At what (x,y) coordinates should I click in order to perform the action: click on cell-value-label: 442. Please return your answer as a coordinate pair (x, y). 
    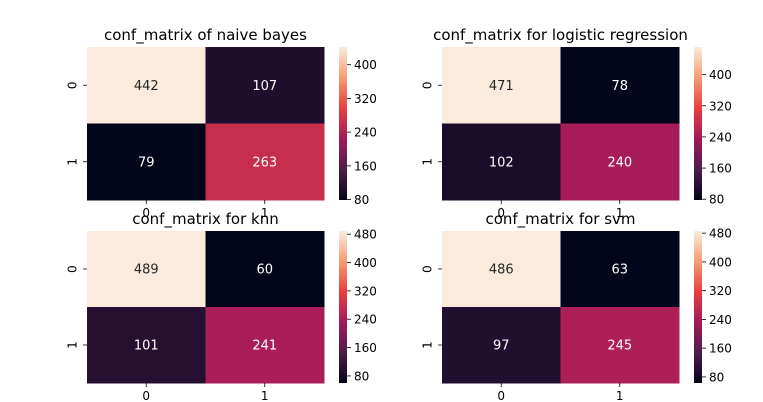
    Looking at the image, I should click on (146, 86).